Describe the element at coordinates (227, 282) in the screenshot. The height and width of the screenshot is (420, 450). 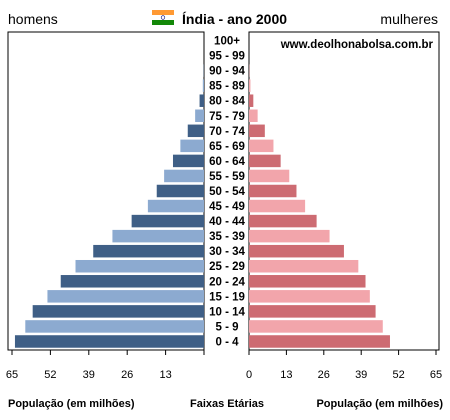
I see `age-group-label: 20 - 24` at that location.